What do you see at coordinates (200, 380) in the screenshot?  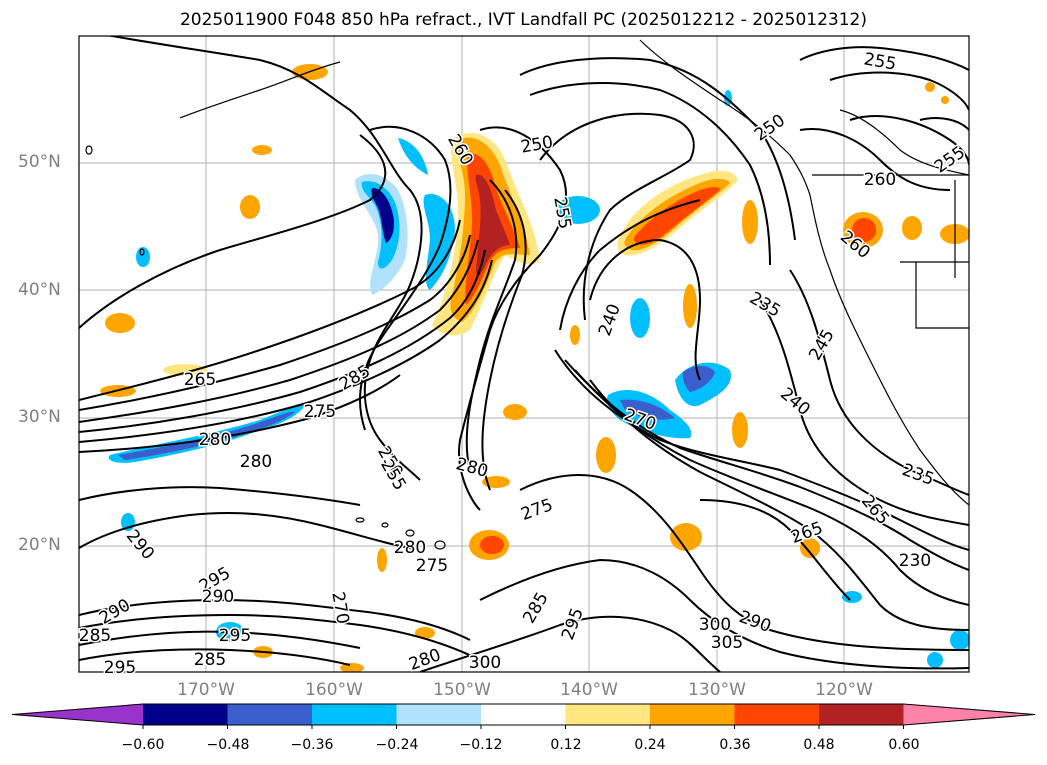 I see `contour-label: 265` at bounding box center [200, 380].